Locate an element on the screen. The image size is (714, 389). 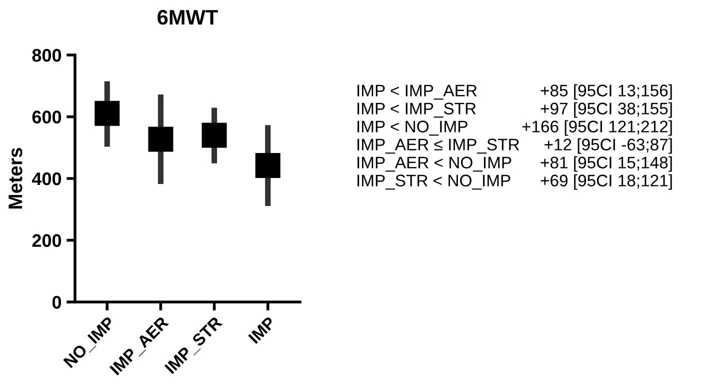
y-tick-label: 200 is located at coordinates (47, 240).